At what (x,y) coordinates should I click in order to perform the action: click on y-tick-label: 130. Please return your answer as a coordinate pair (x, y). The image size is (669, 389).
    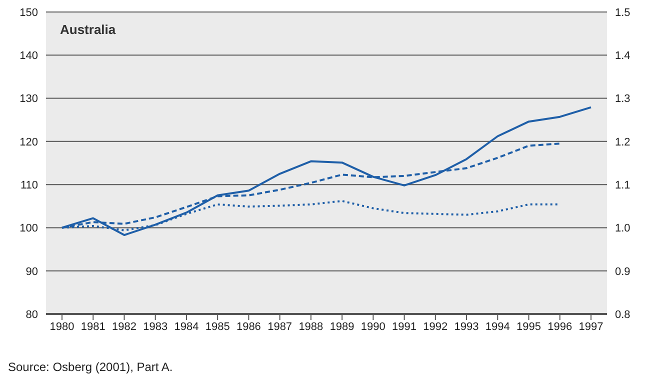
    Looking at the image, I should click on (29, 99).